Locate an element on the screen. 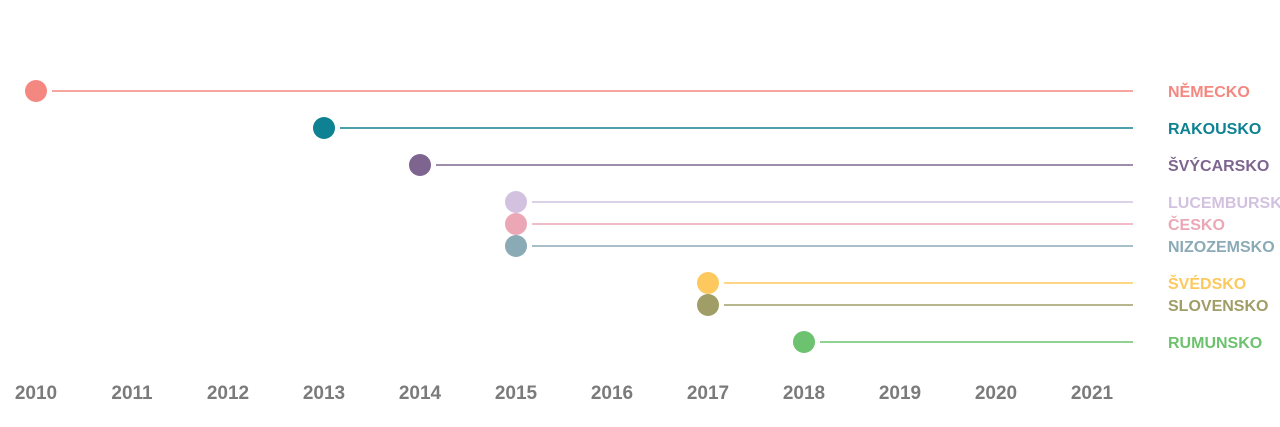  x-tick-label: 2020 is located at coordinates (996, 393).